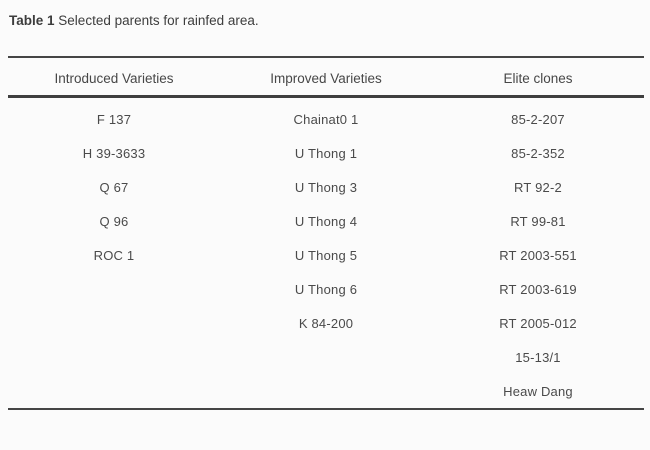 This screenshot has width=650, height=450. What do you see at coordinates (158, 20) in the screenshot?
I see `table-caption-text: Selected parents for rainfed area.` at bounding box center [158, 20].